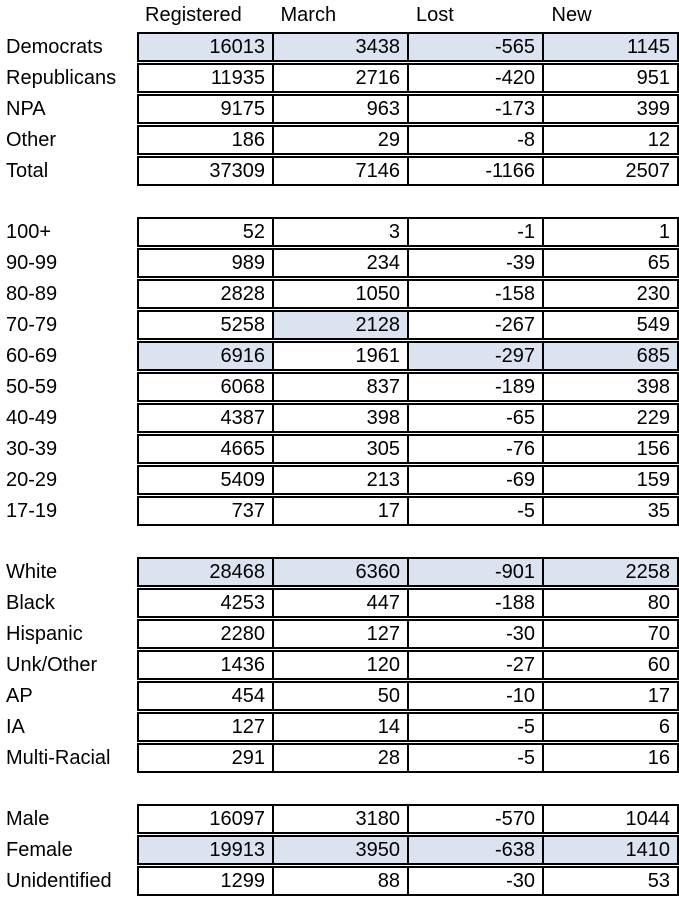 This screenshot has width=679, height=908. What do you see at coordinates (341, 665) in the screenshot?
I see `cell-march: 120` at bounding box center [341, 665].